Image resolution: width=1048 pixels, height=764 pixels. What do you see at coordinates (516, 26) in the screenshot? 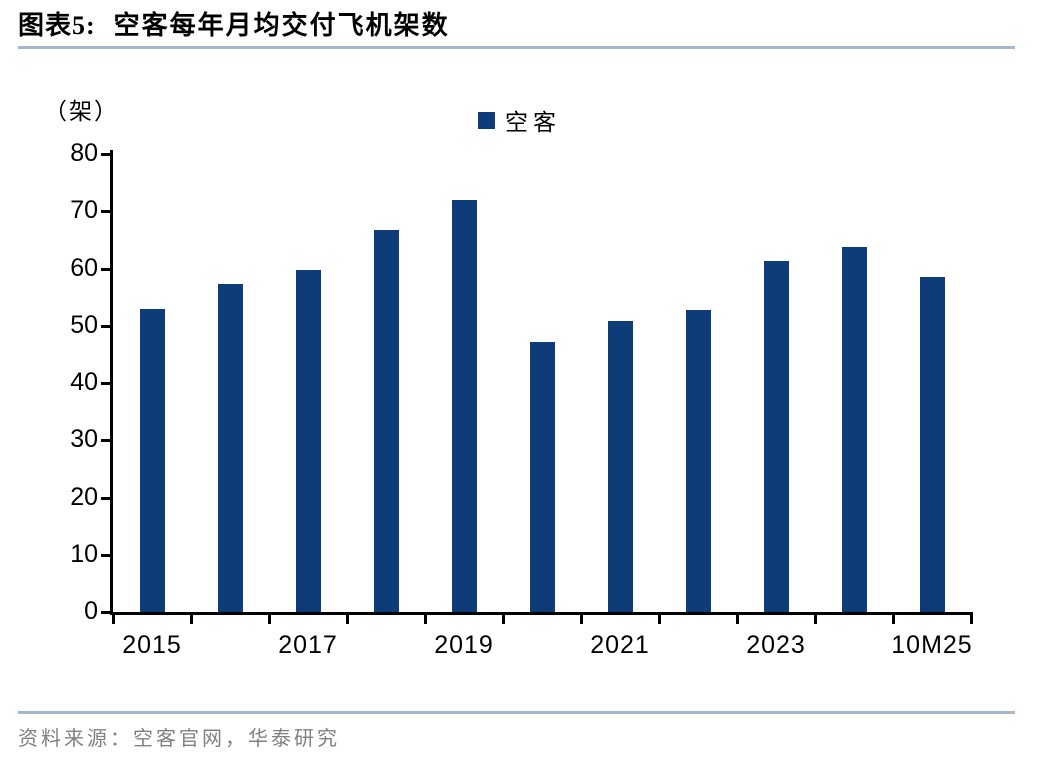
I see `figure-title: 图表5: 空客每年月均交付飞机架数` at bounding box center [516, 26].